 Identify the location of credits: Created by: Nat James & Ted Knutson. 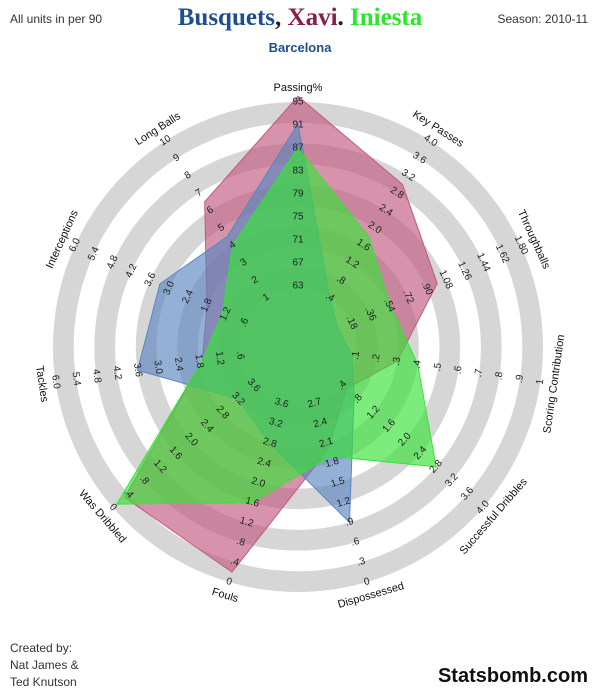
(44, 665).